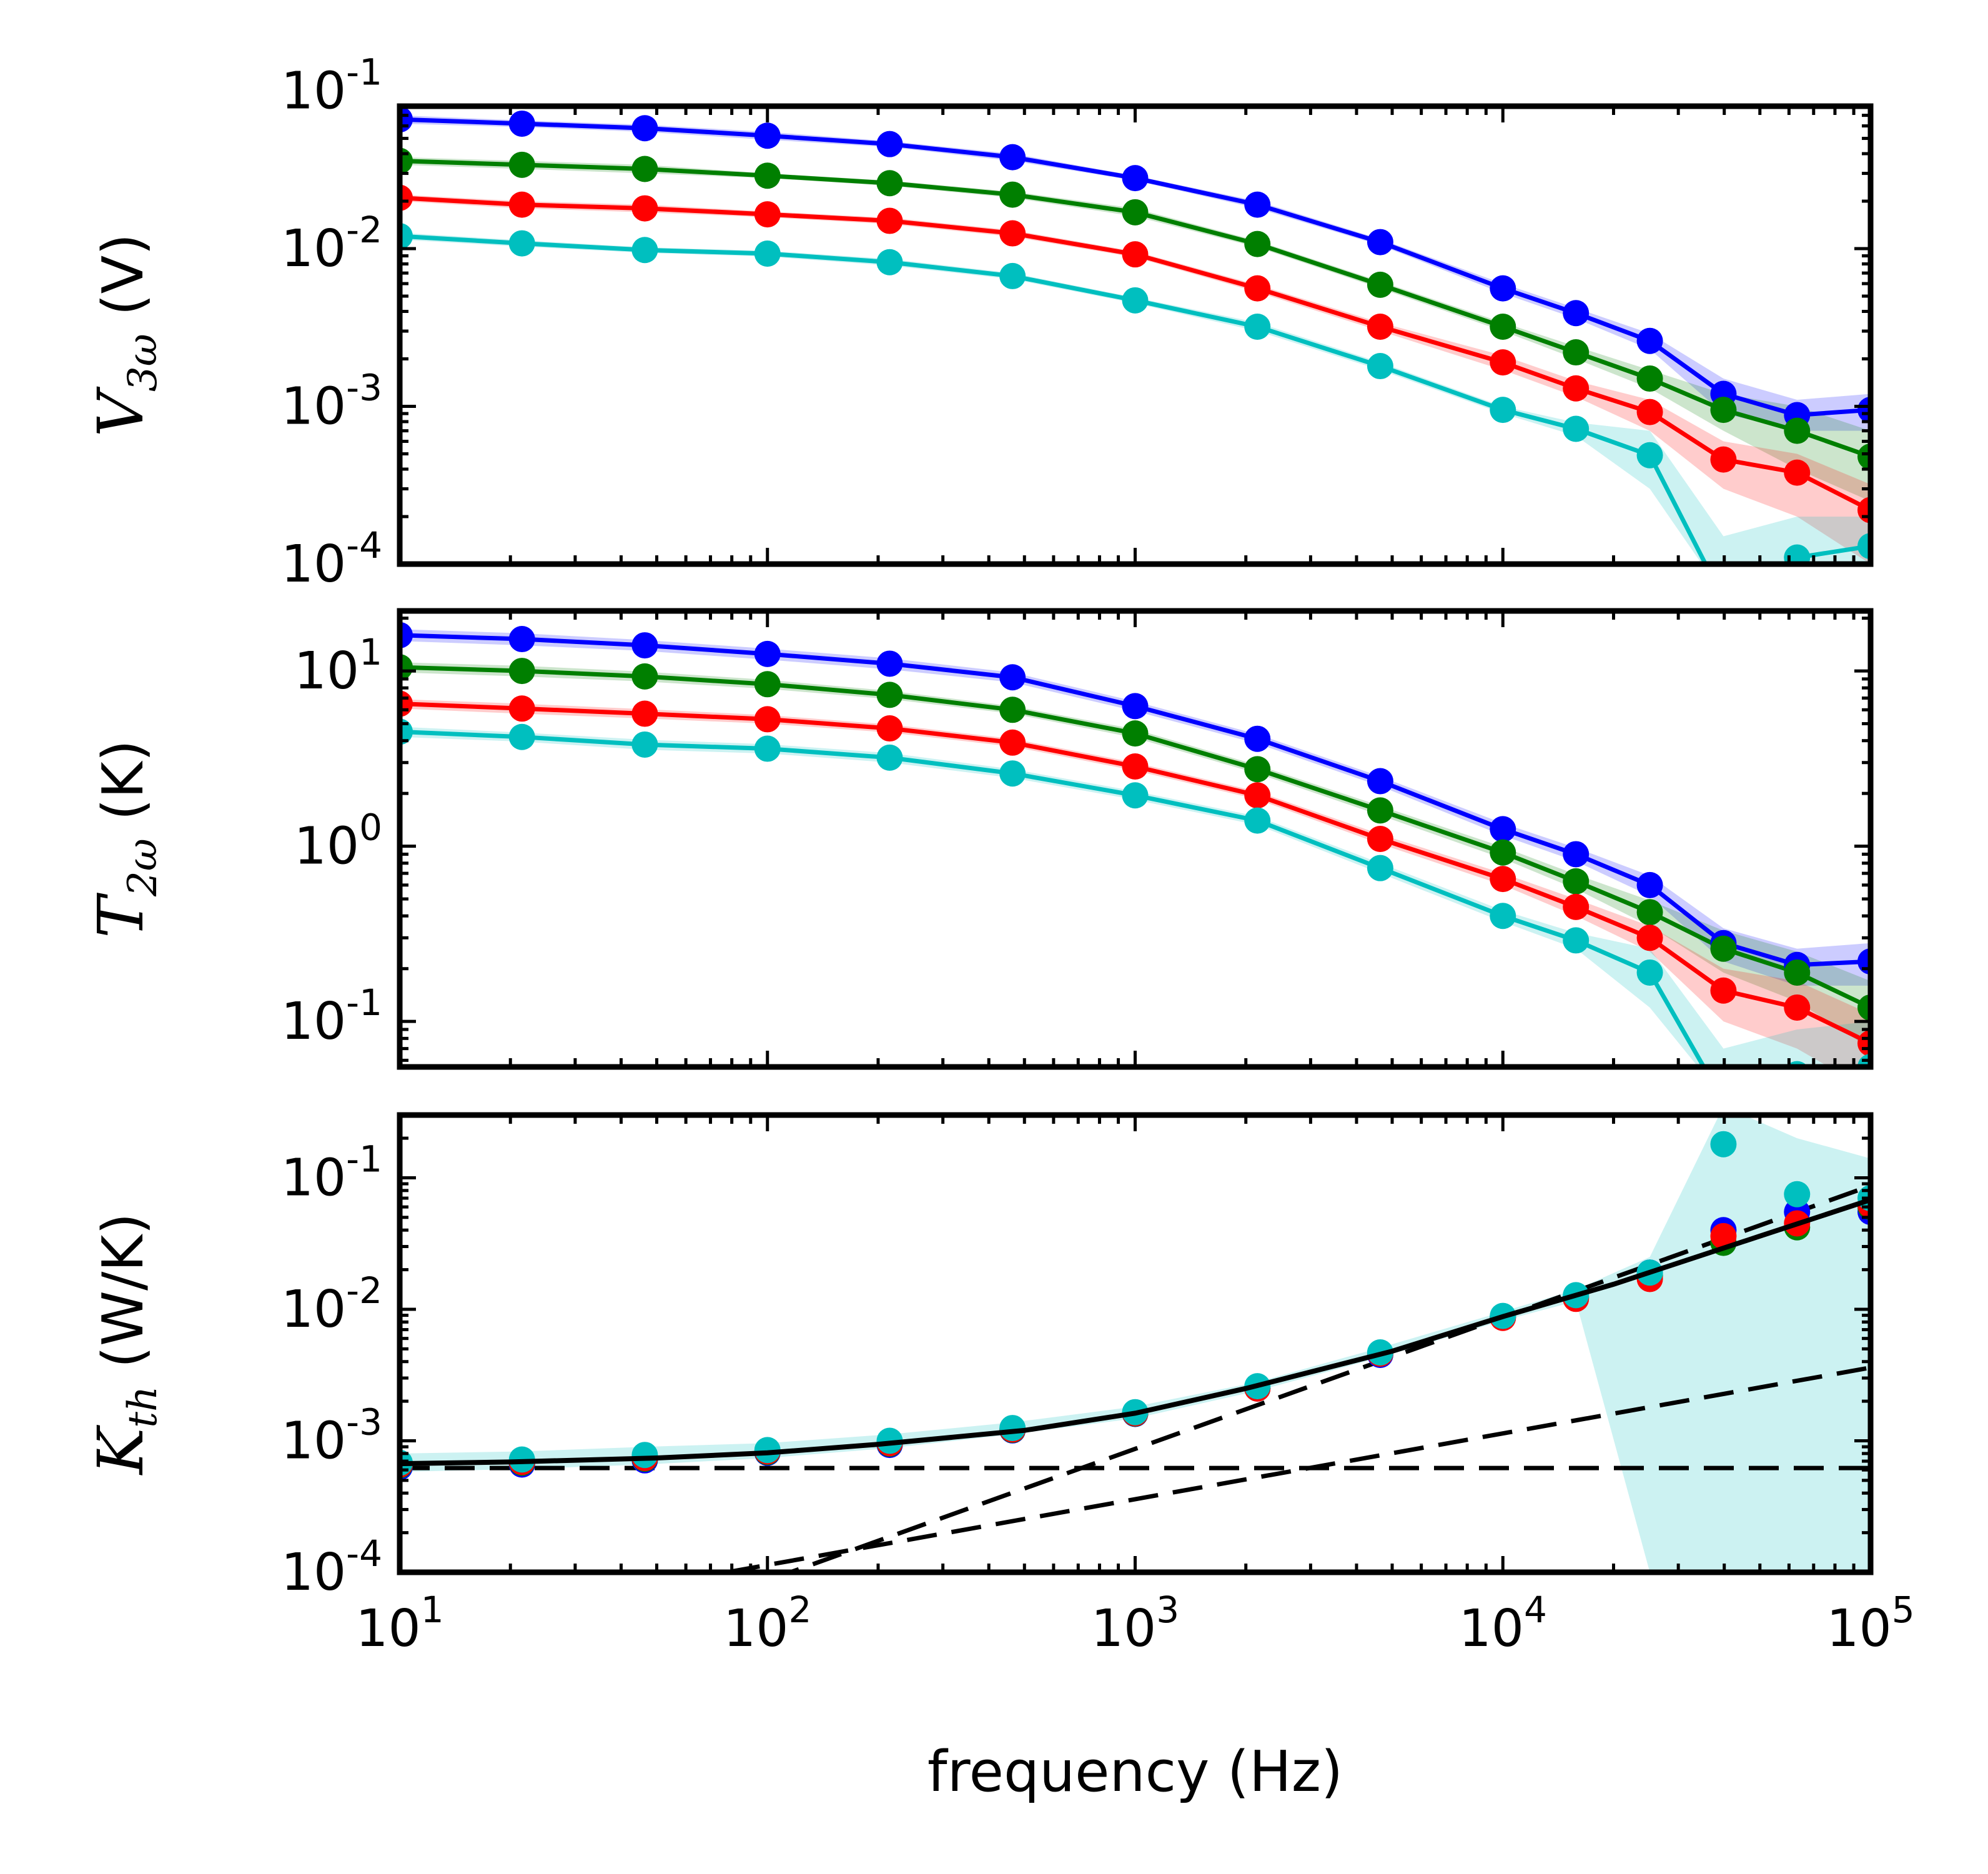  I want to click on xlabel: frequency (Hz), so click(1135, 1772).